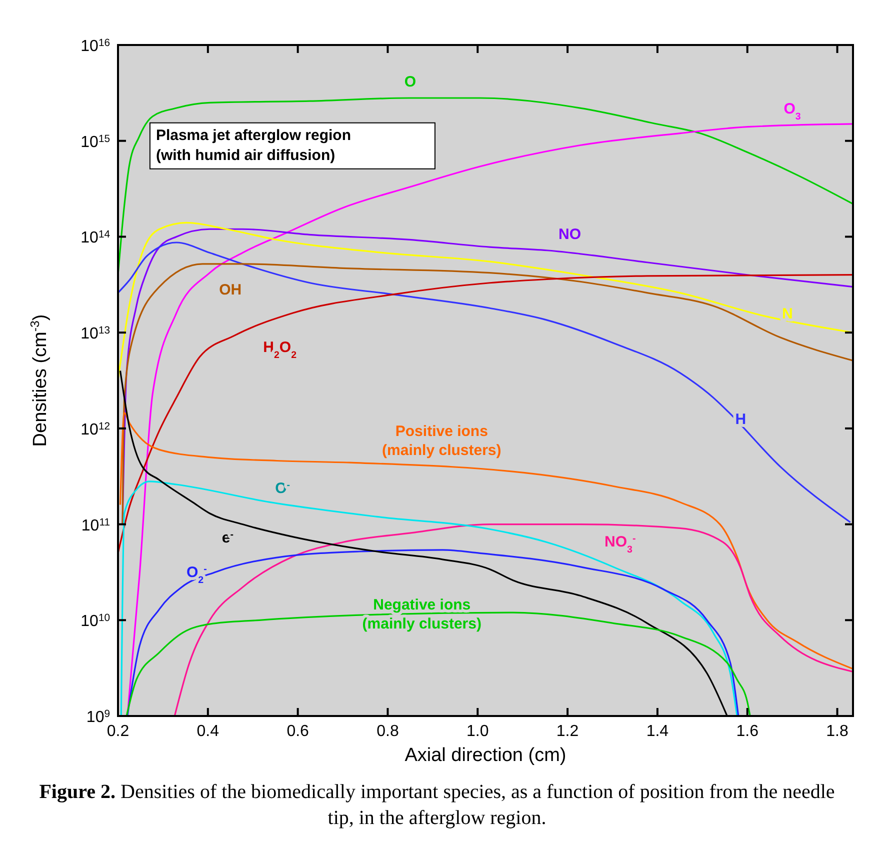  I want to click on y-tick-label: 10$^{16}$, so click(95, 46).